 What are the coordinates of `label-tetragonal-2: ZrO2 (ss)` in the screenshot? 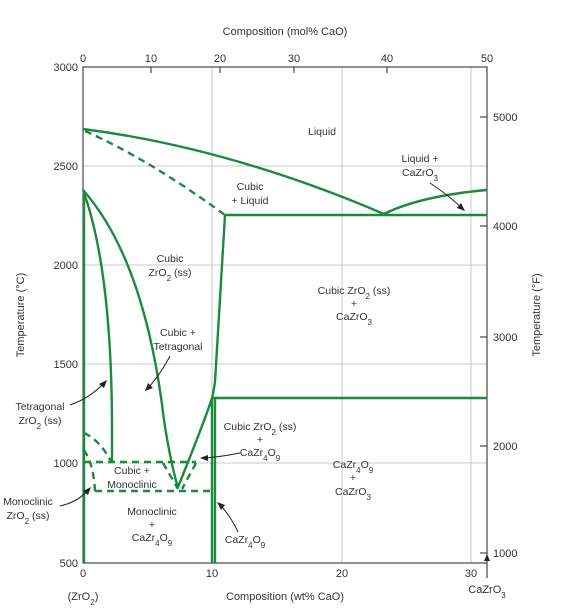 It's located at (40, 423).